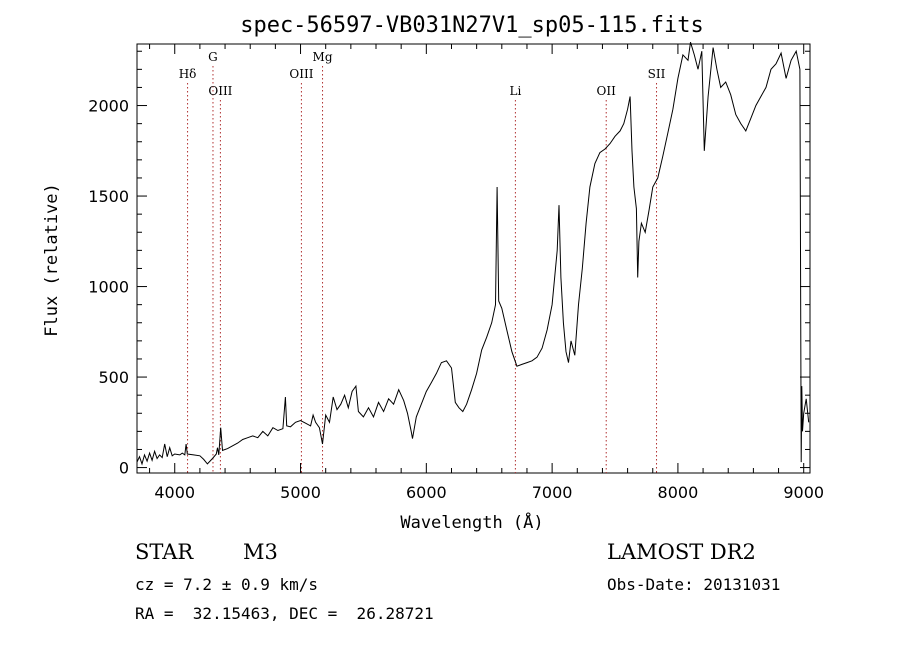 The image size is (900, 649). I want to click on spectral-line-label: OII, so click(607, 91).